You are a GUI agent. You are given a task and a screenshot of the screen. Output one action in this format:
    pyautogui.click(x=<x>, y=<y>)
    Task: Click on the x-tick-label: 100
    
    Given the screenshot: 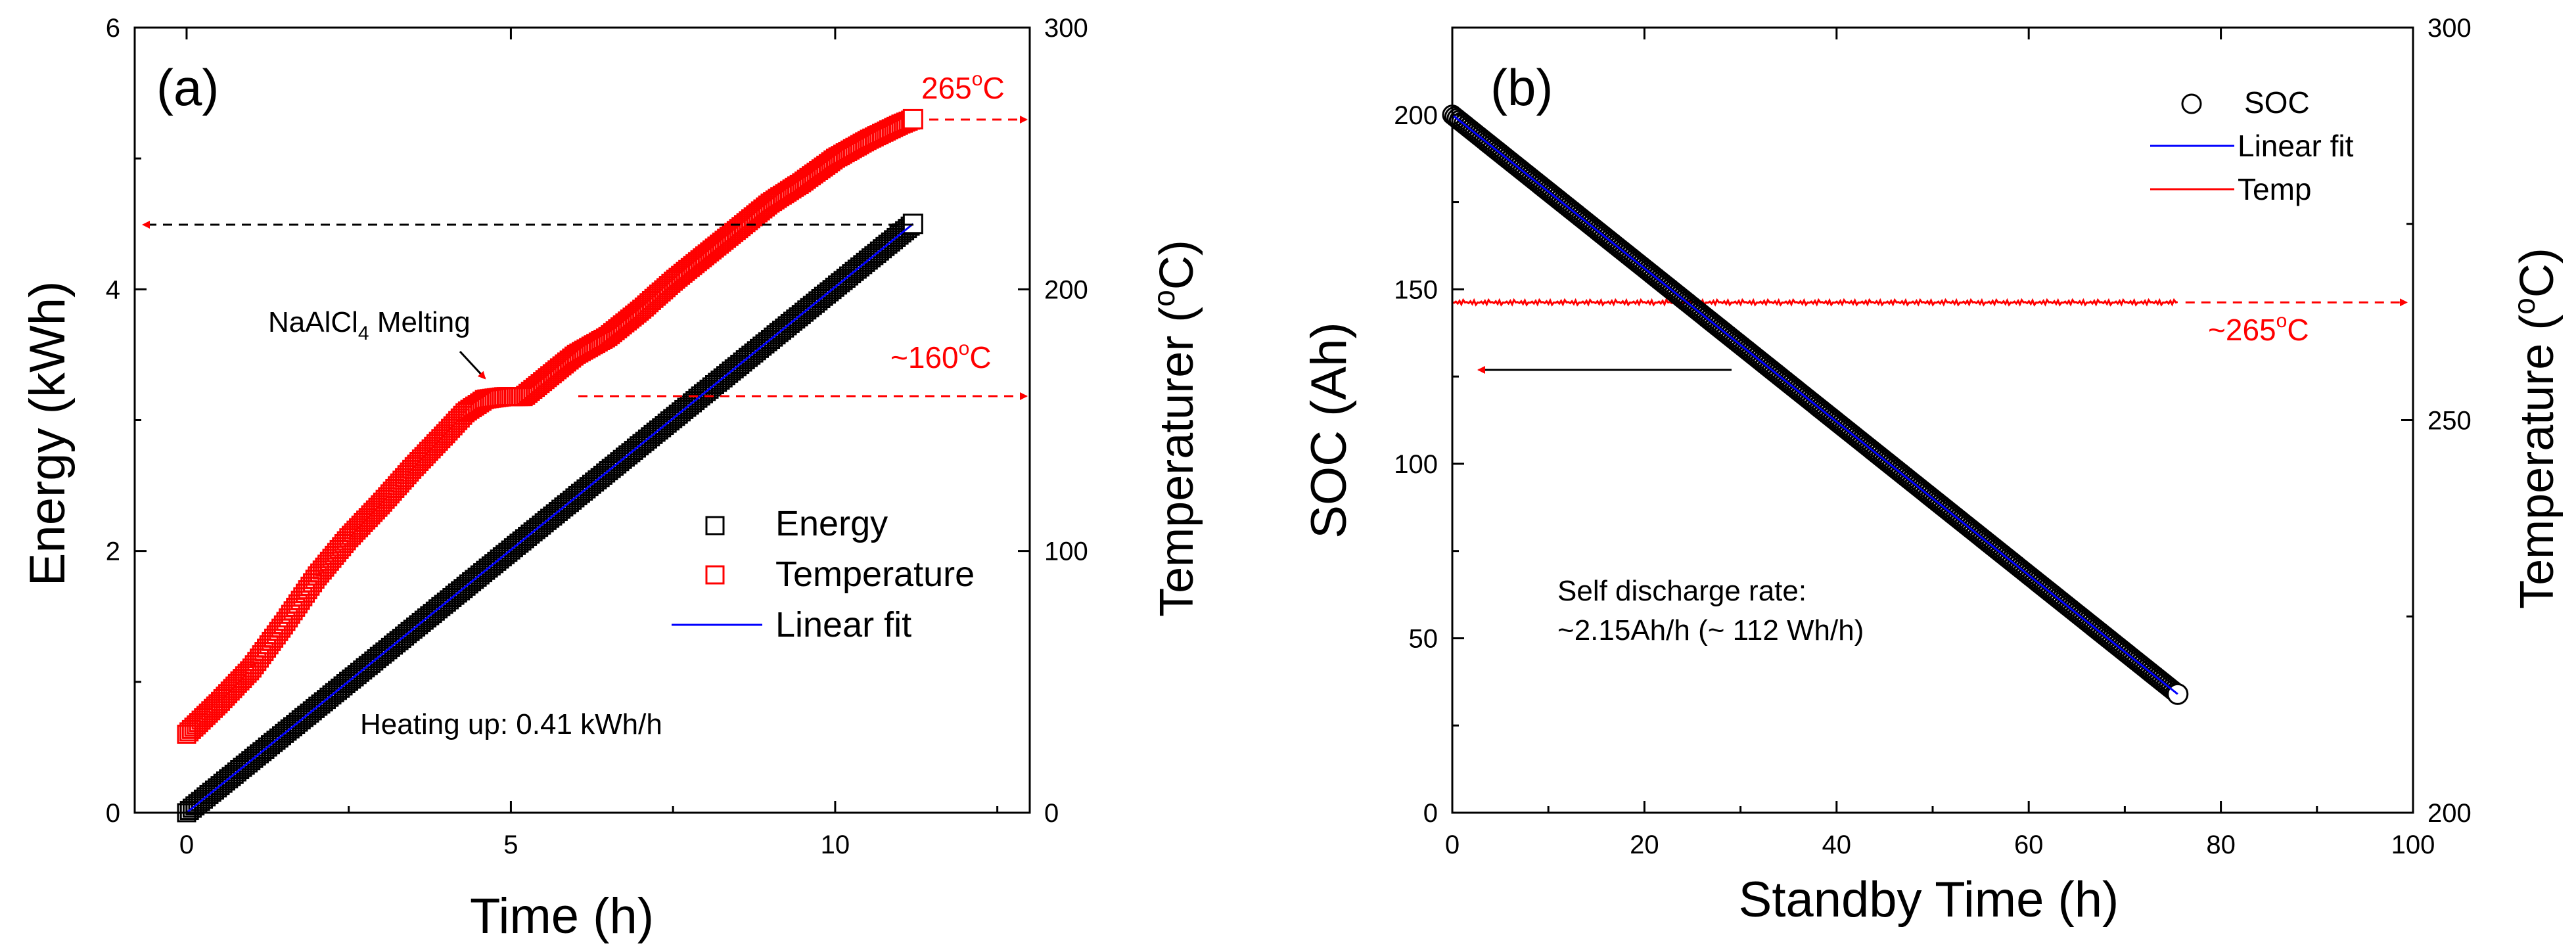 What is the action you would take?
    pyautogui.click(x=2413, y=844)
    